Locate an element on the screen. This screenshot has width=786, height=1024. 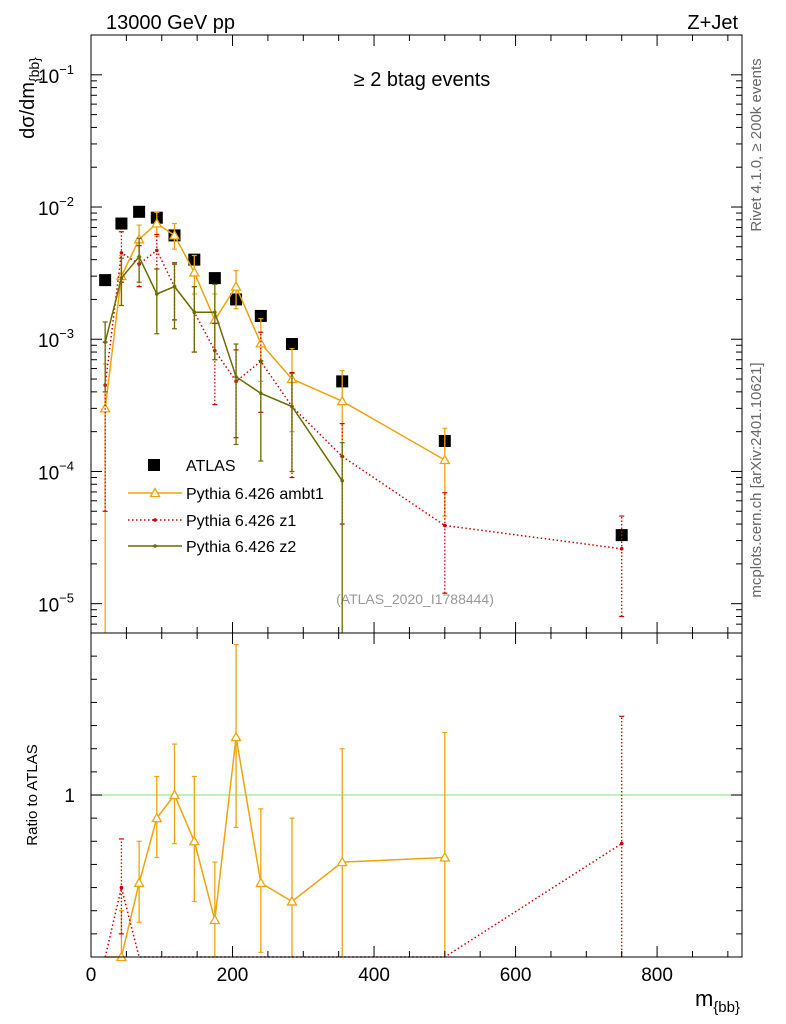
legend-z1-label: Pythia 6.426 z1 is located at coordinates (241, 521).